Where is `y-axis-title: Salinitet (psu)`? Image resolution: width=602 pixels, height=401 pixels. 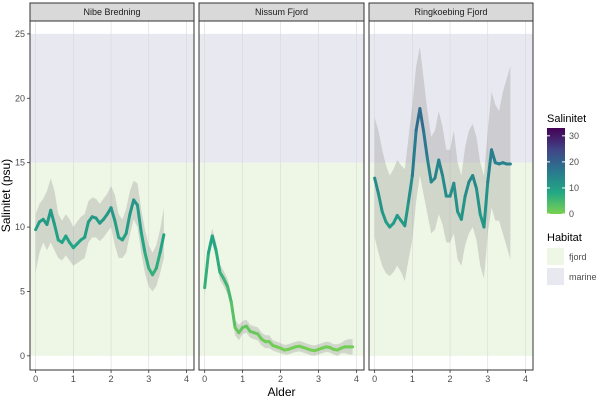 y-axis-title: Salinitet (psu) is located at coordinates (6, 195).